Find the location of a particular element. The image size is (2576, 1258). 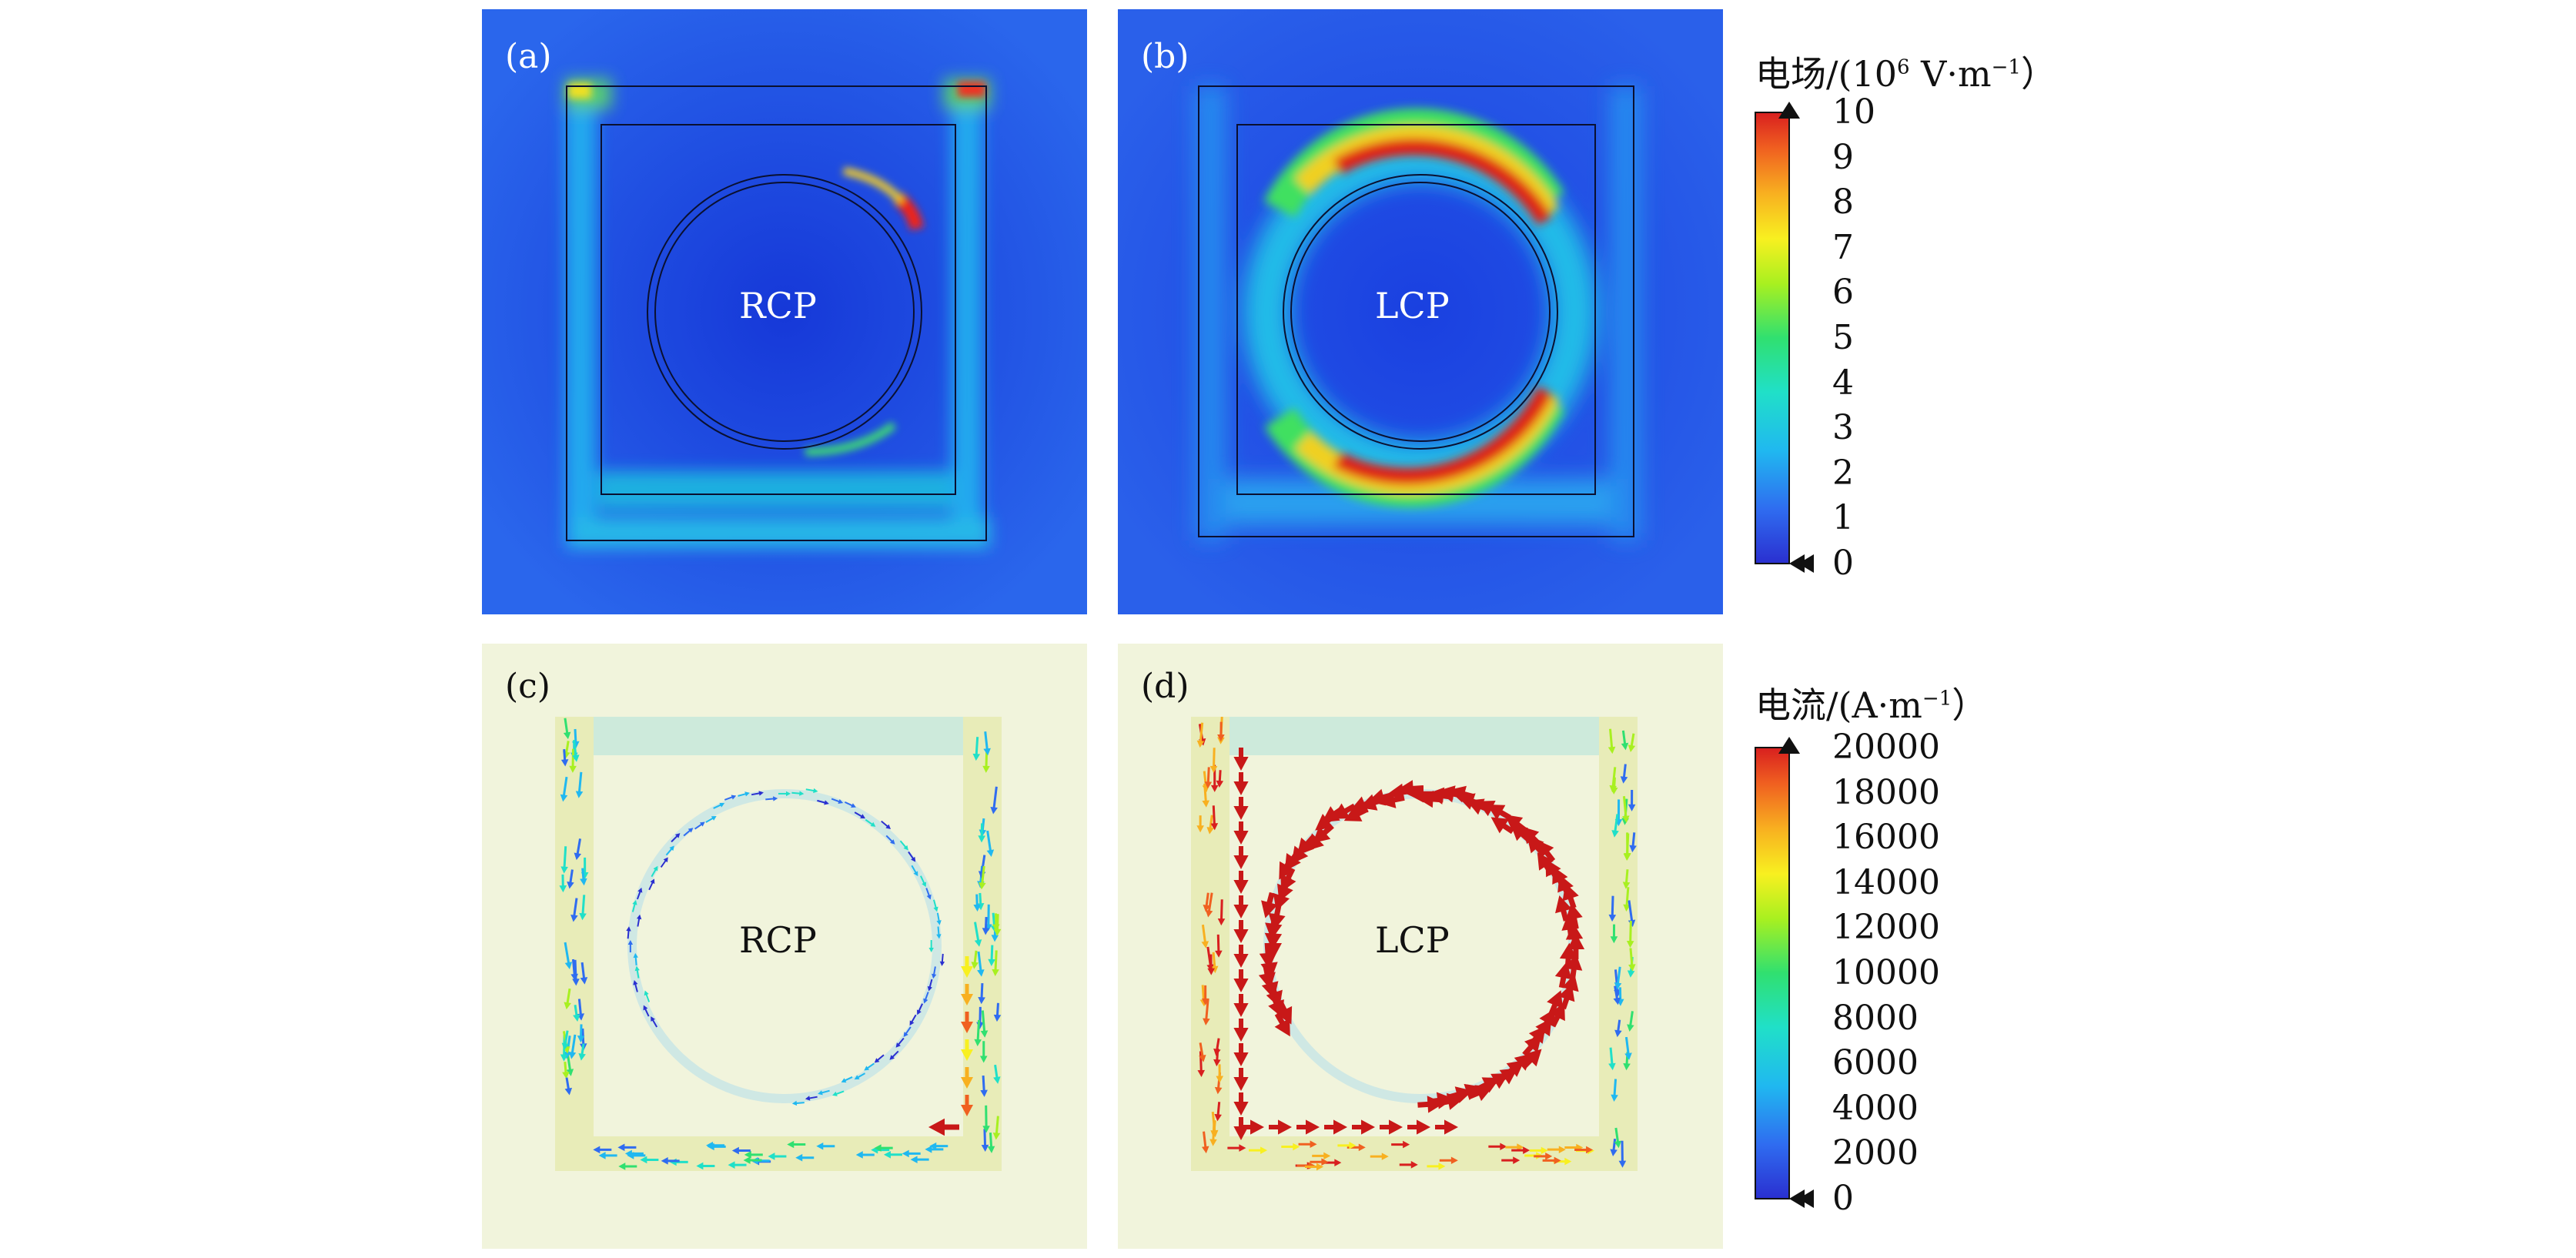

panel-tag: (b) is located at coordinates (1165, 57).